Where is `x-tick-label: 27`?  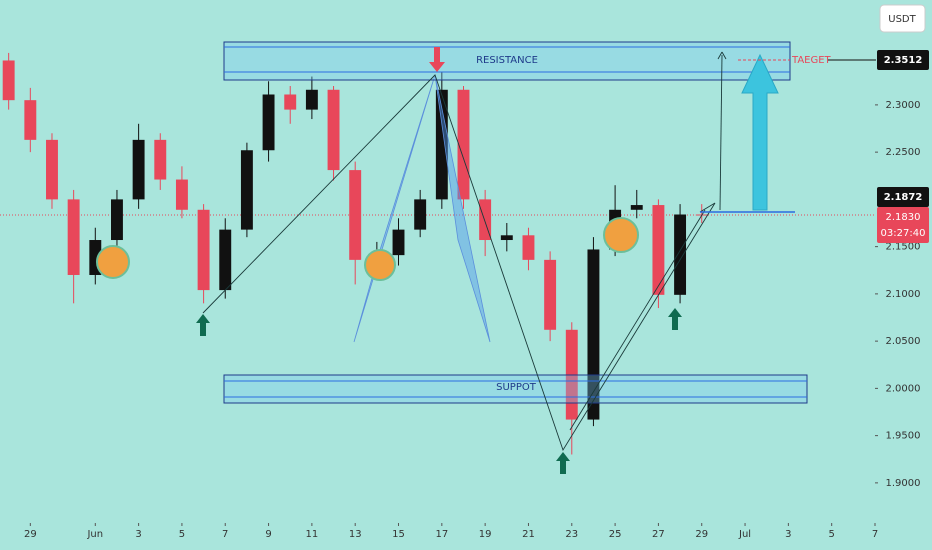 x-tick-label: 27 is located at coordinates (658, 534).